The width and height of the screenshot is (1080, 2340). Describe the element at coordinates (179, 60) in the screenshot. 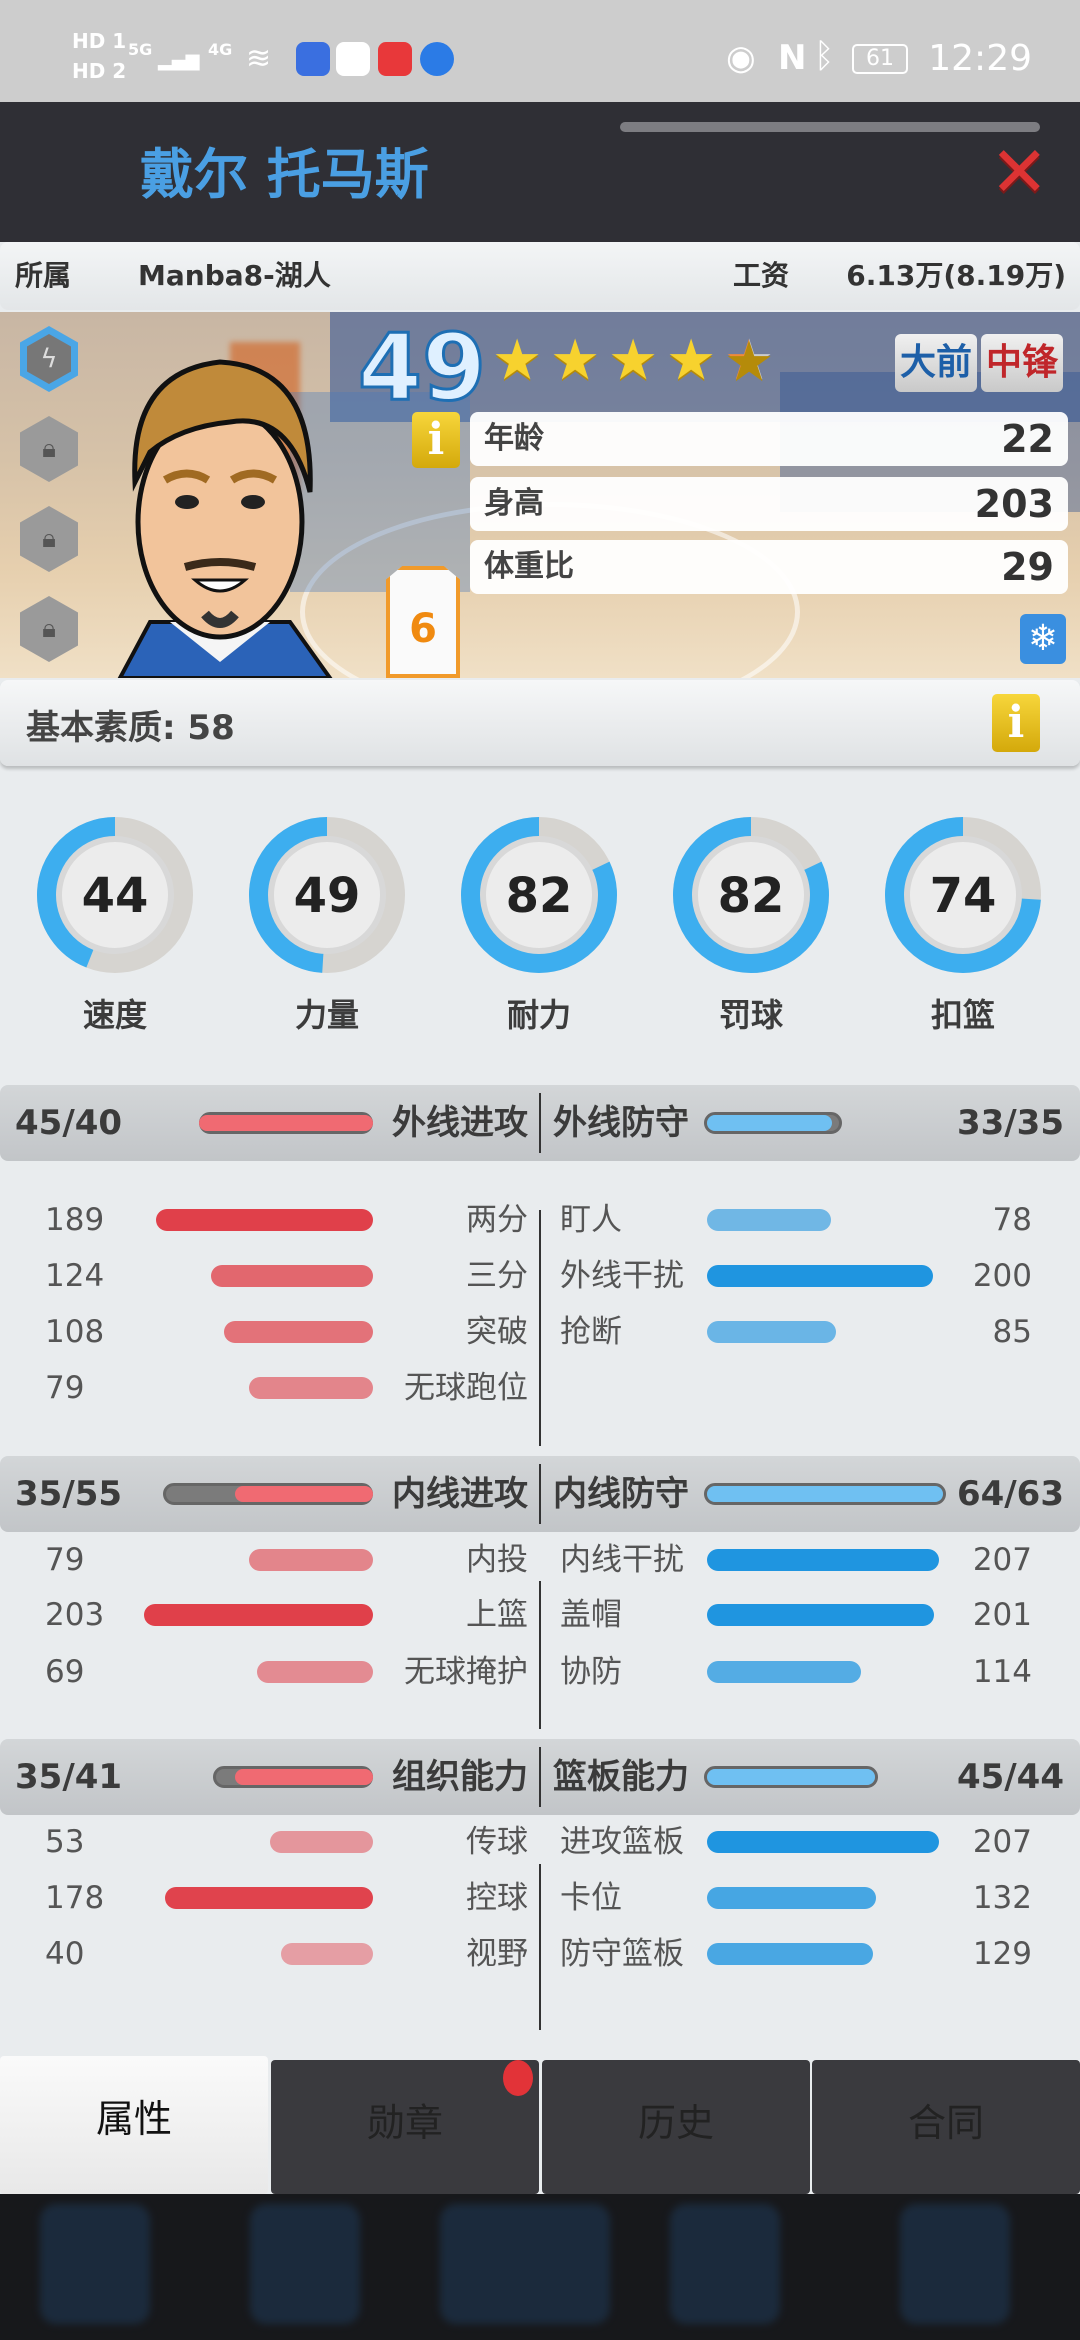

I see `signal-icon: ▂▄▆` at that location.